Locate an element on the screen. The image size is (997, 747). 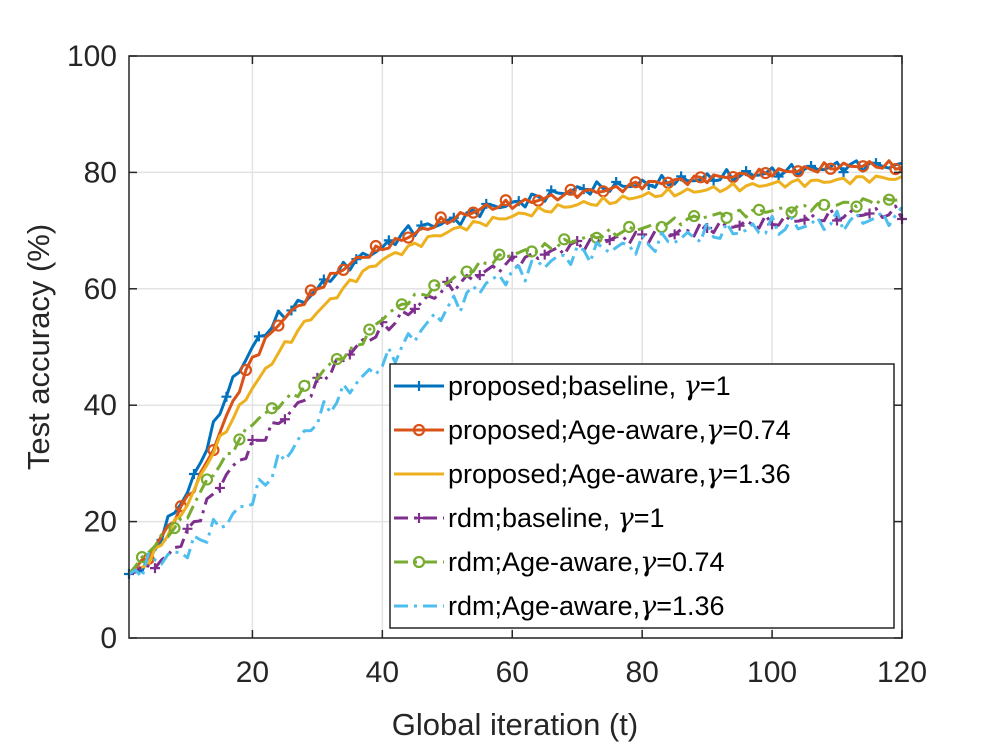
legend-item: proposed;Age-aware,γ=1.36 is located at coordinates (592, 474).